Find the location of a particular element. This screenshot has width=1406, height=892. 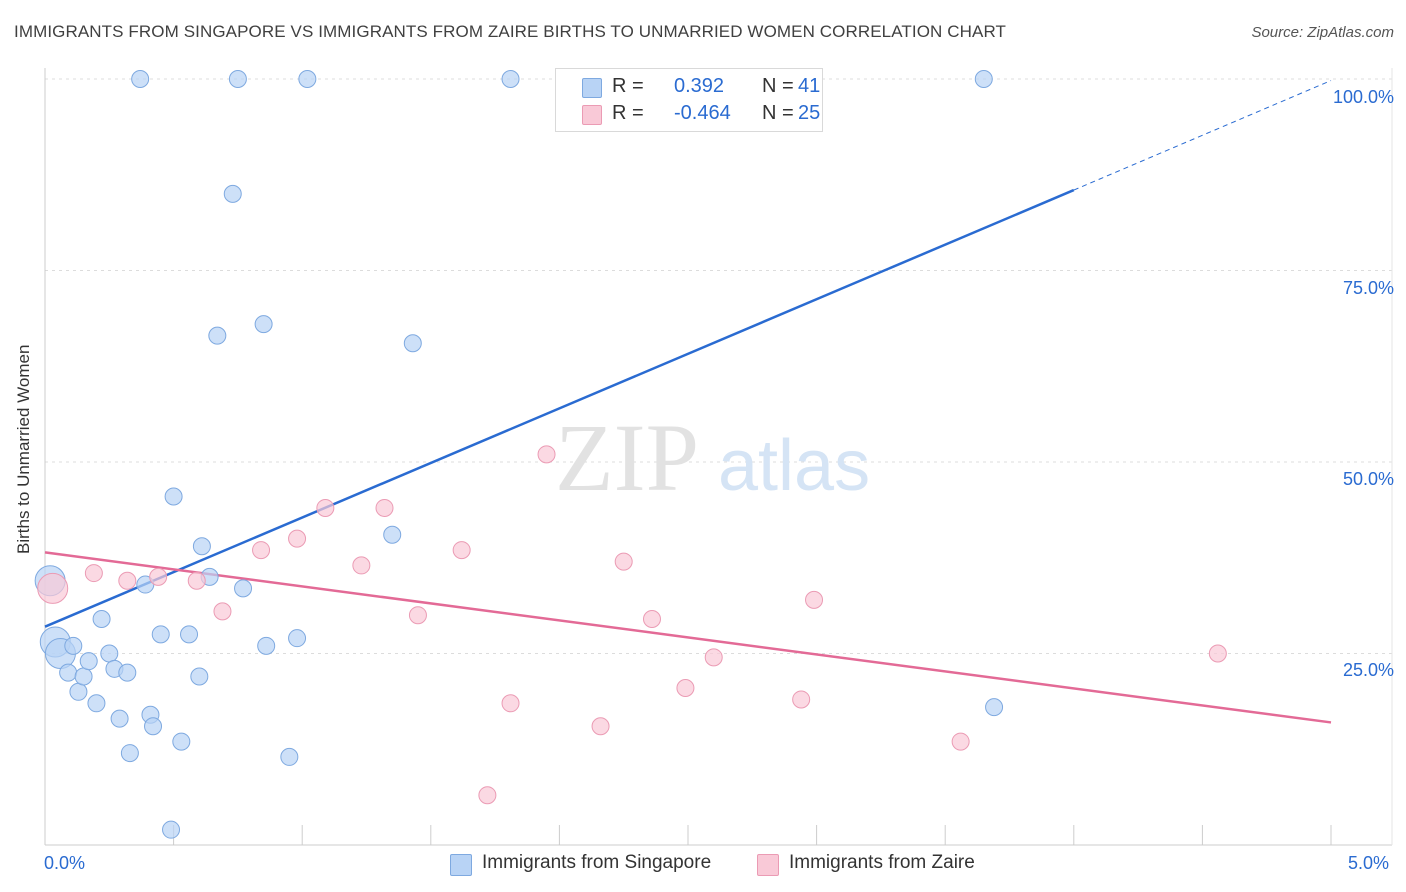

r-value: -0.464 is located at coordinates (702, 113).